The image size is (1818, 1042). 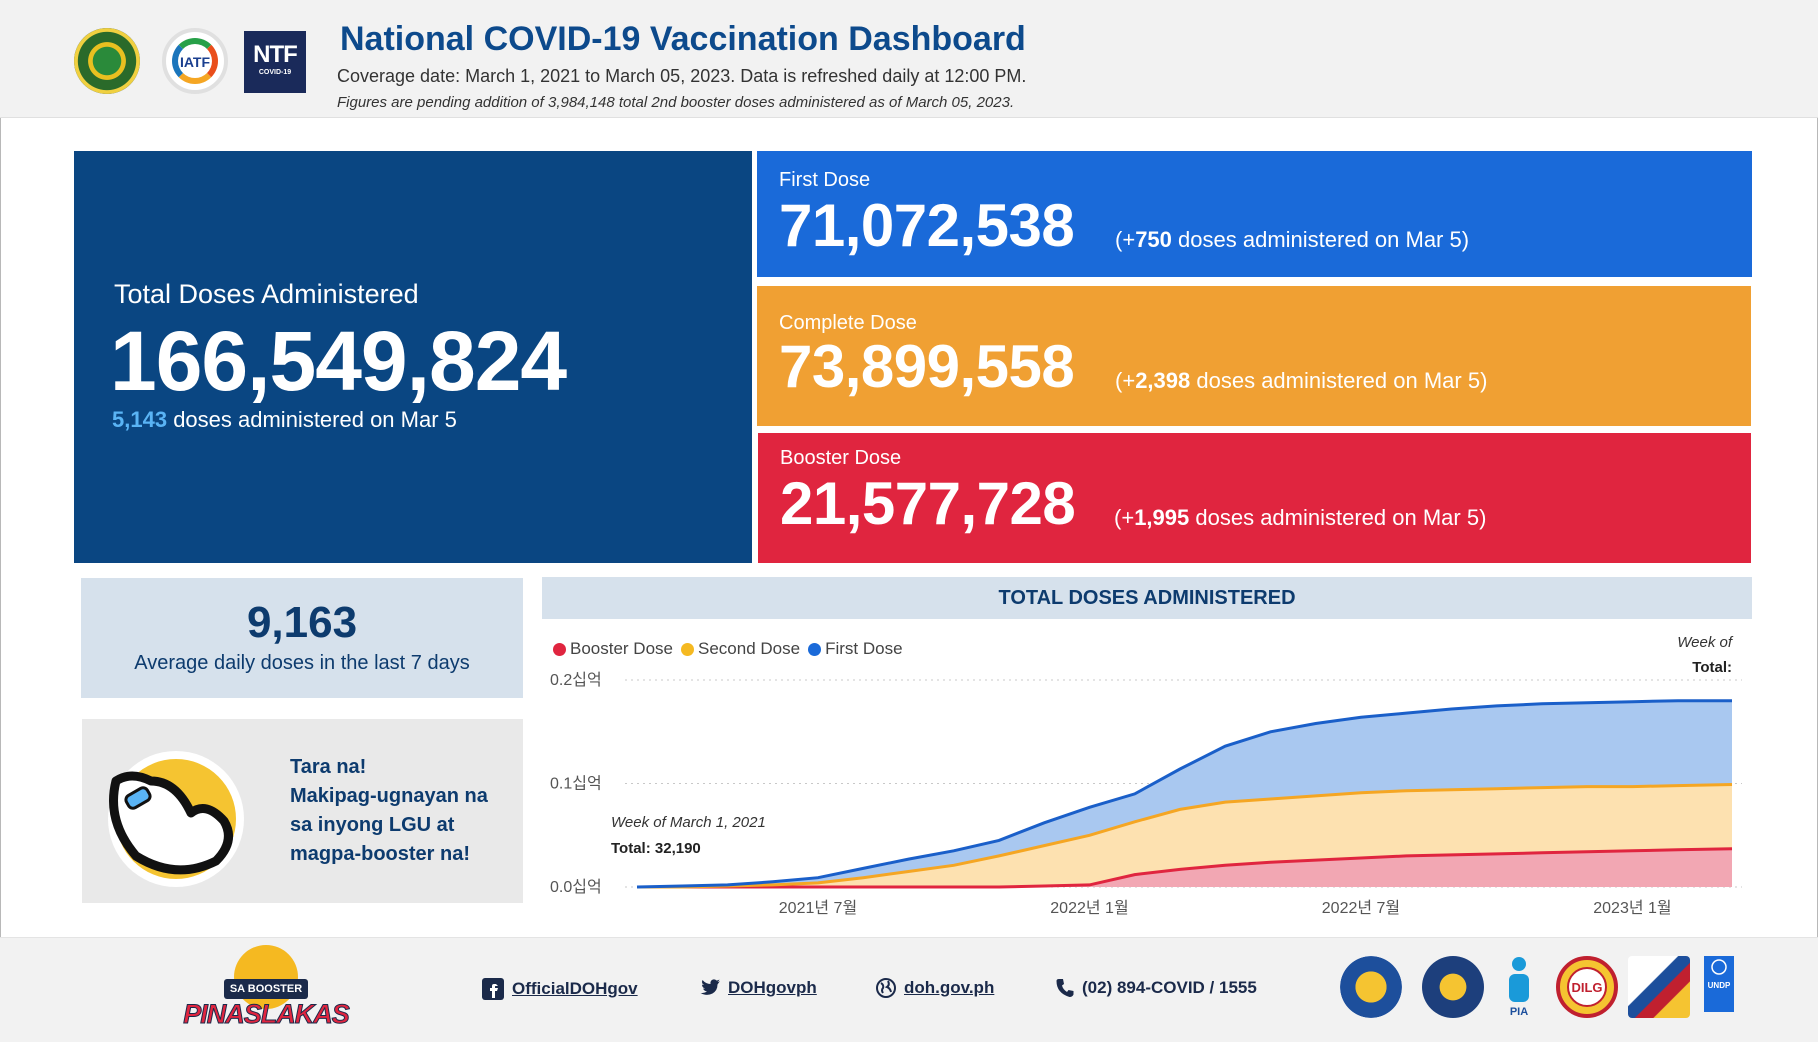 I want to click on dilg-seal-icon: DILG, so click(x=1587, y=987).